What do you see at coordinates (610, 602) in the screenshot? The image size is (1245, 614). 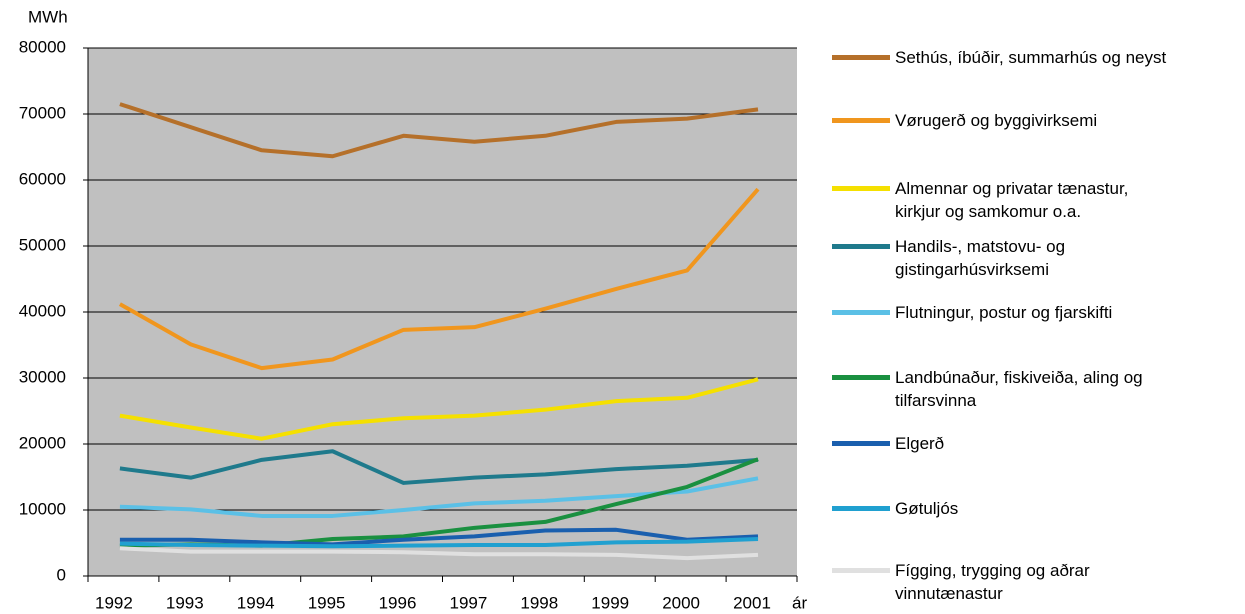 I see `x-tick-label: 1999` at bounding box center [610, 602].